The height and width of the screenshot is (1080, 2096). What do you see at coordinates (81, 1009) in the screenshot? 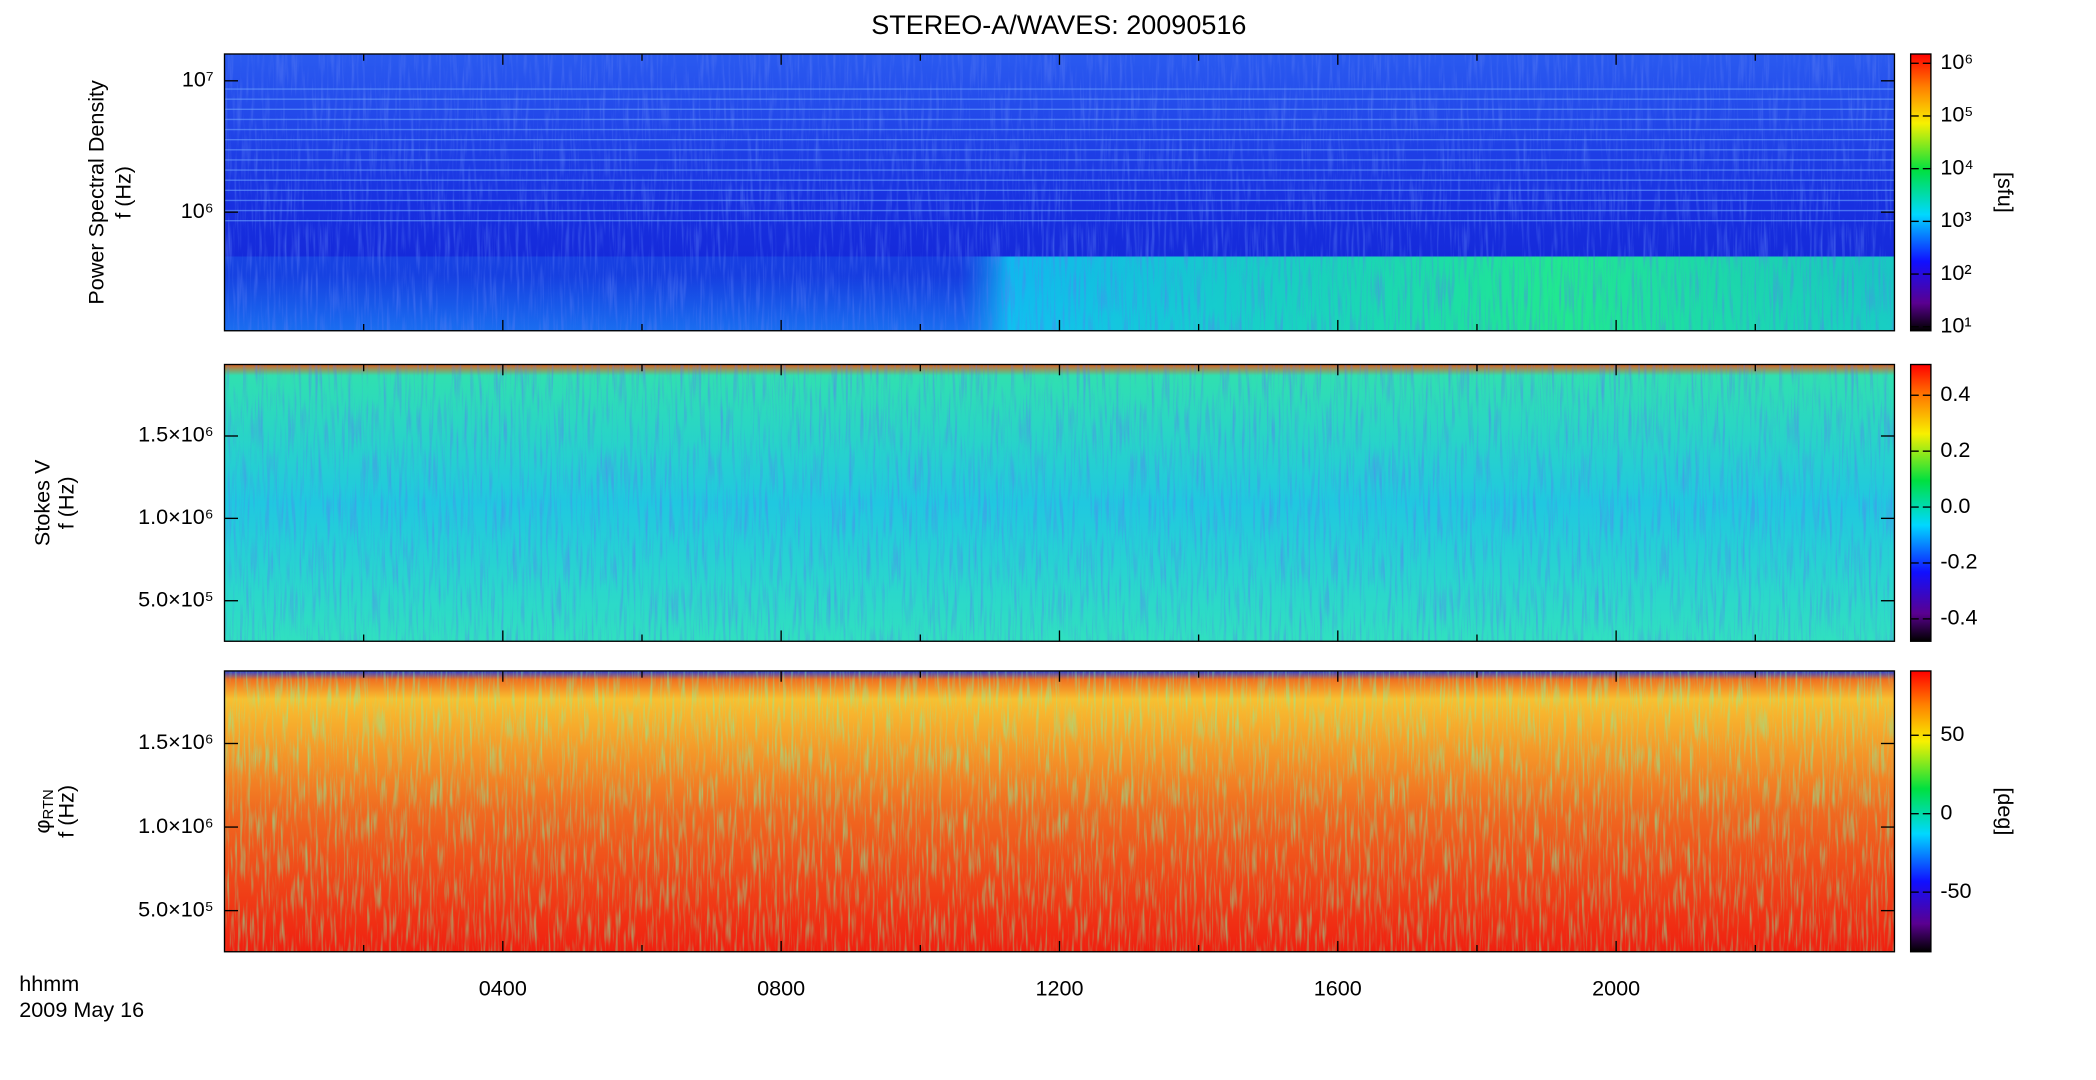
I see `x-axis-date: 2009 May 16` at bounding box center [81, 1009].